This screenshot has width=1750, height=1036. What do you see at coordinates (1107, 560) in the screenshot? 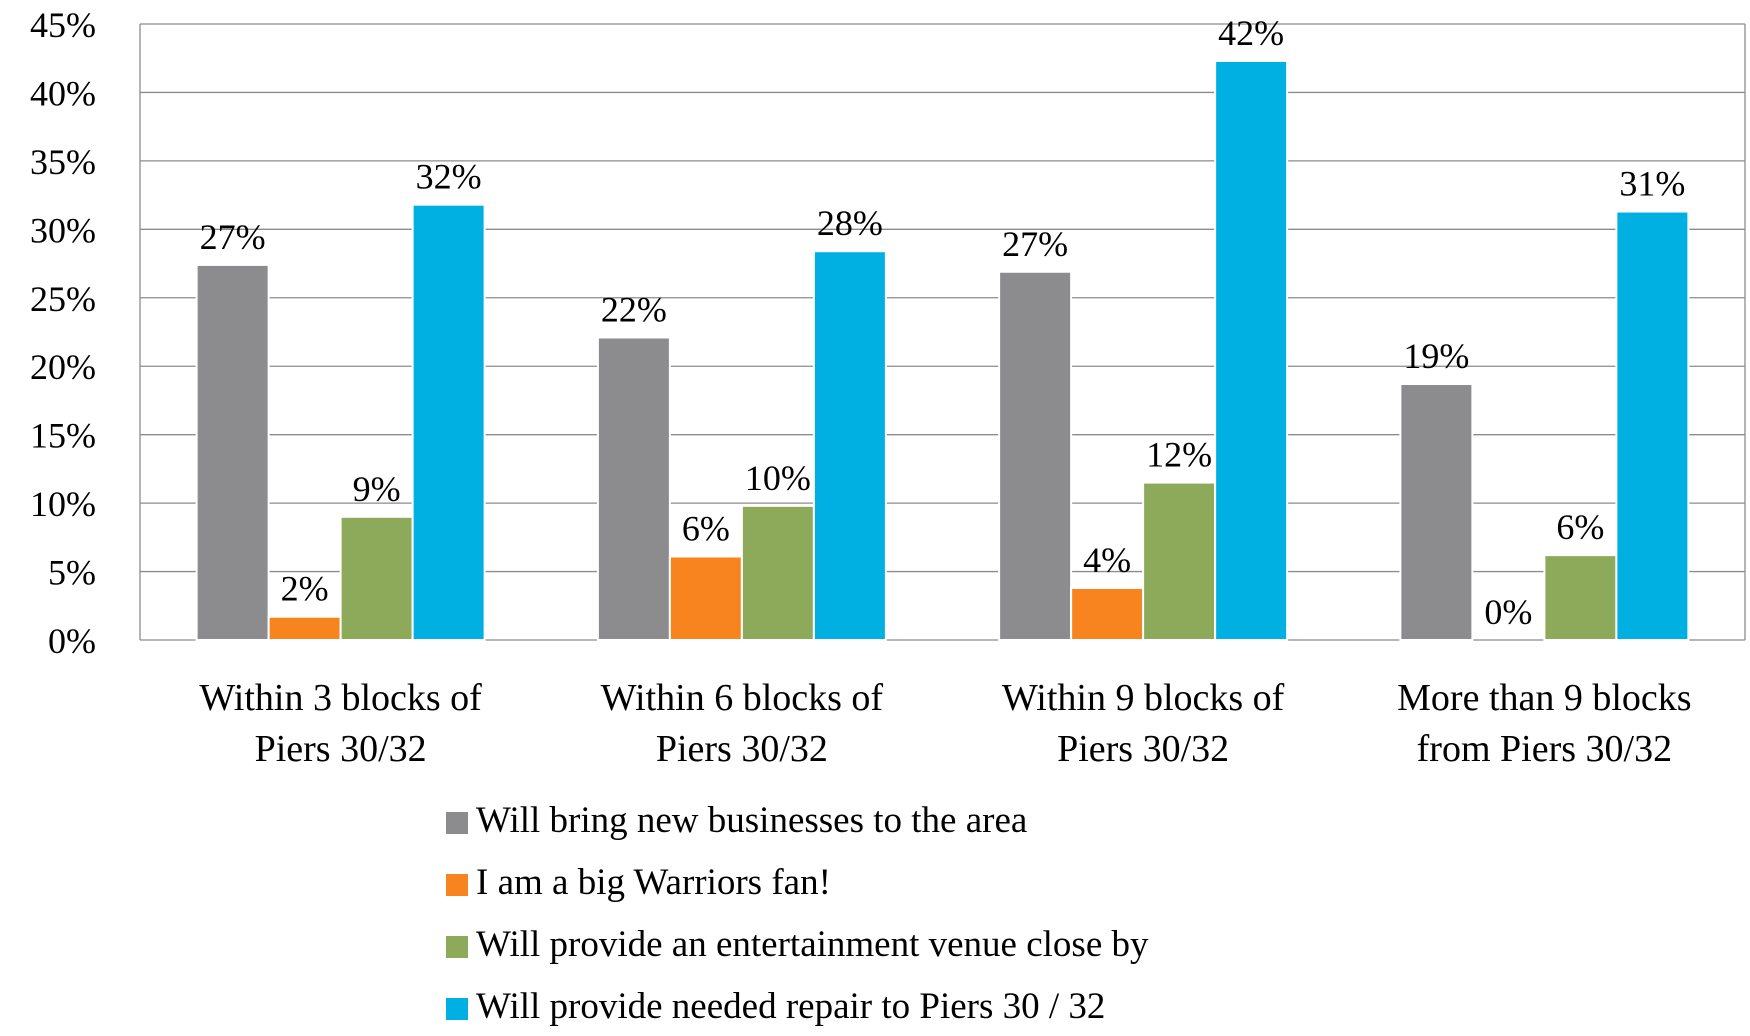
I see `data-label: 4%` at bounding box center [1107, 560].